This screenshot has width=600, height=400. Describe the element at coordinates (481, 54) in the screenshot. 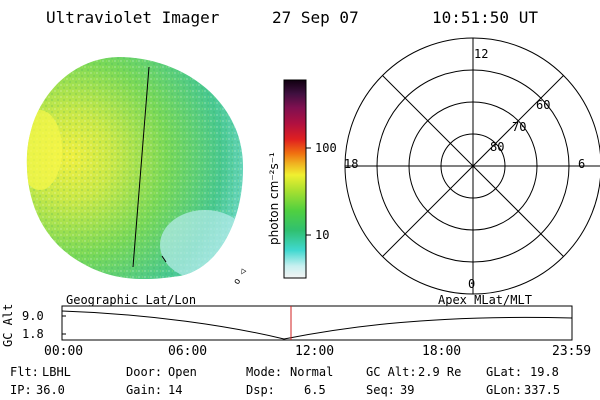

I see `mlt-label-12: 12` at that location.